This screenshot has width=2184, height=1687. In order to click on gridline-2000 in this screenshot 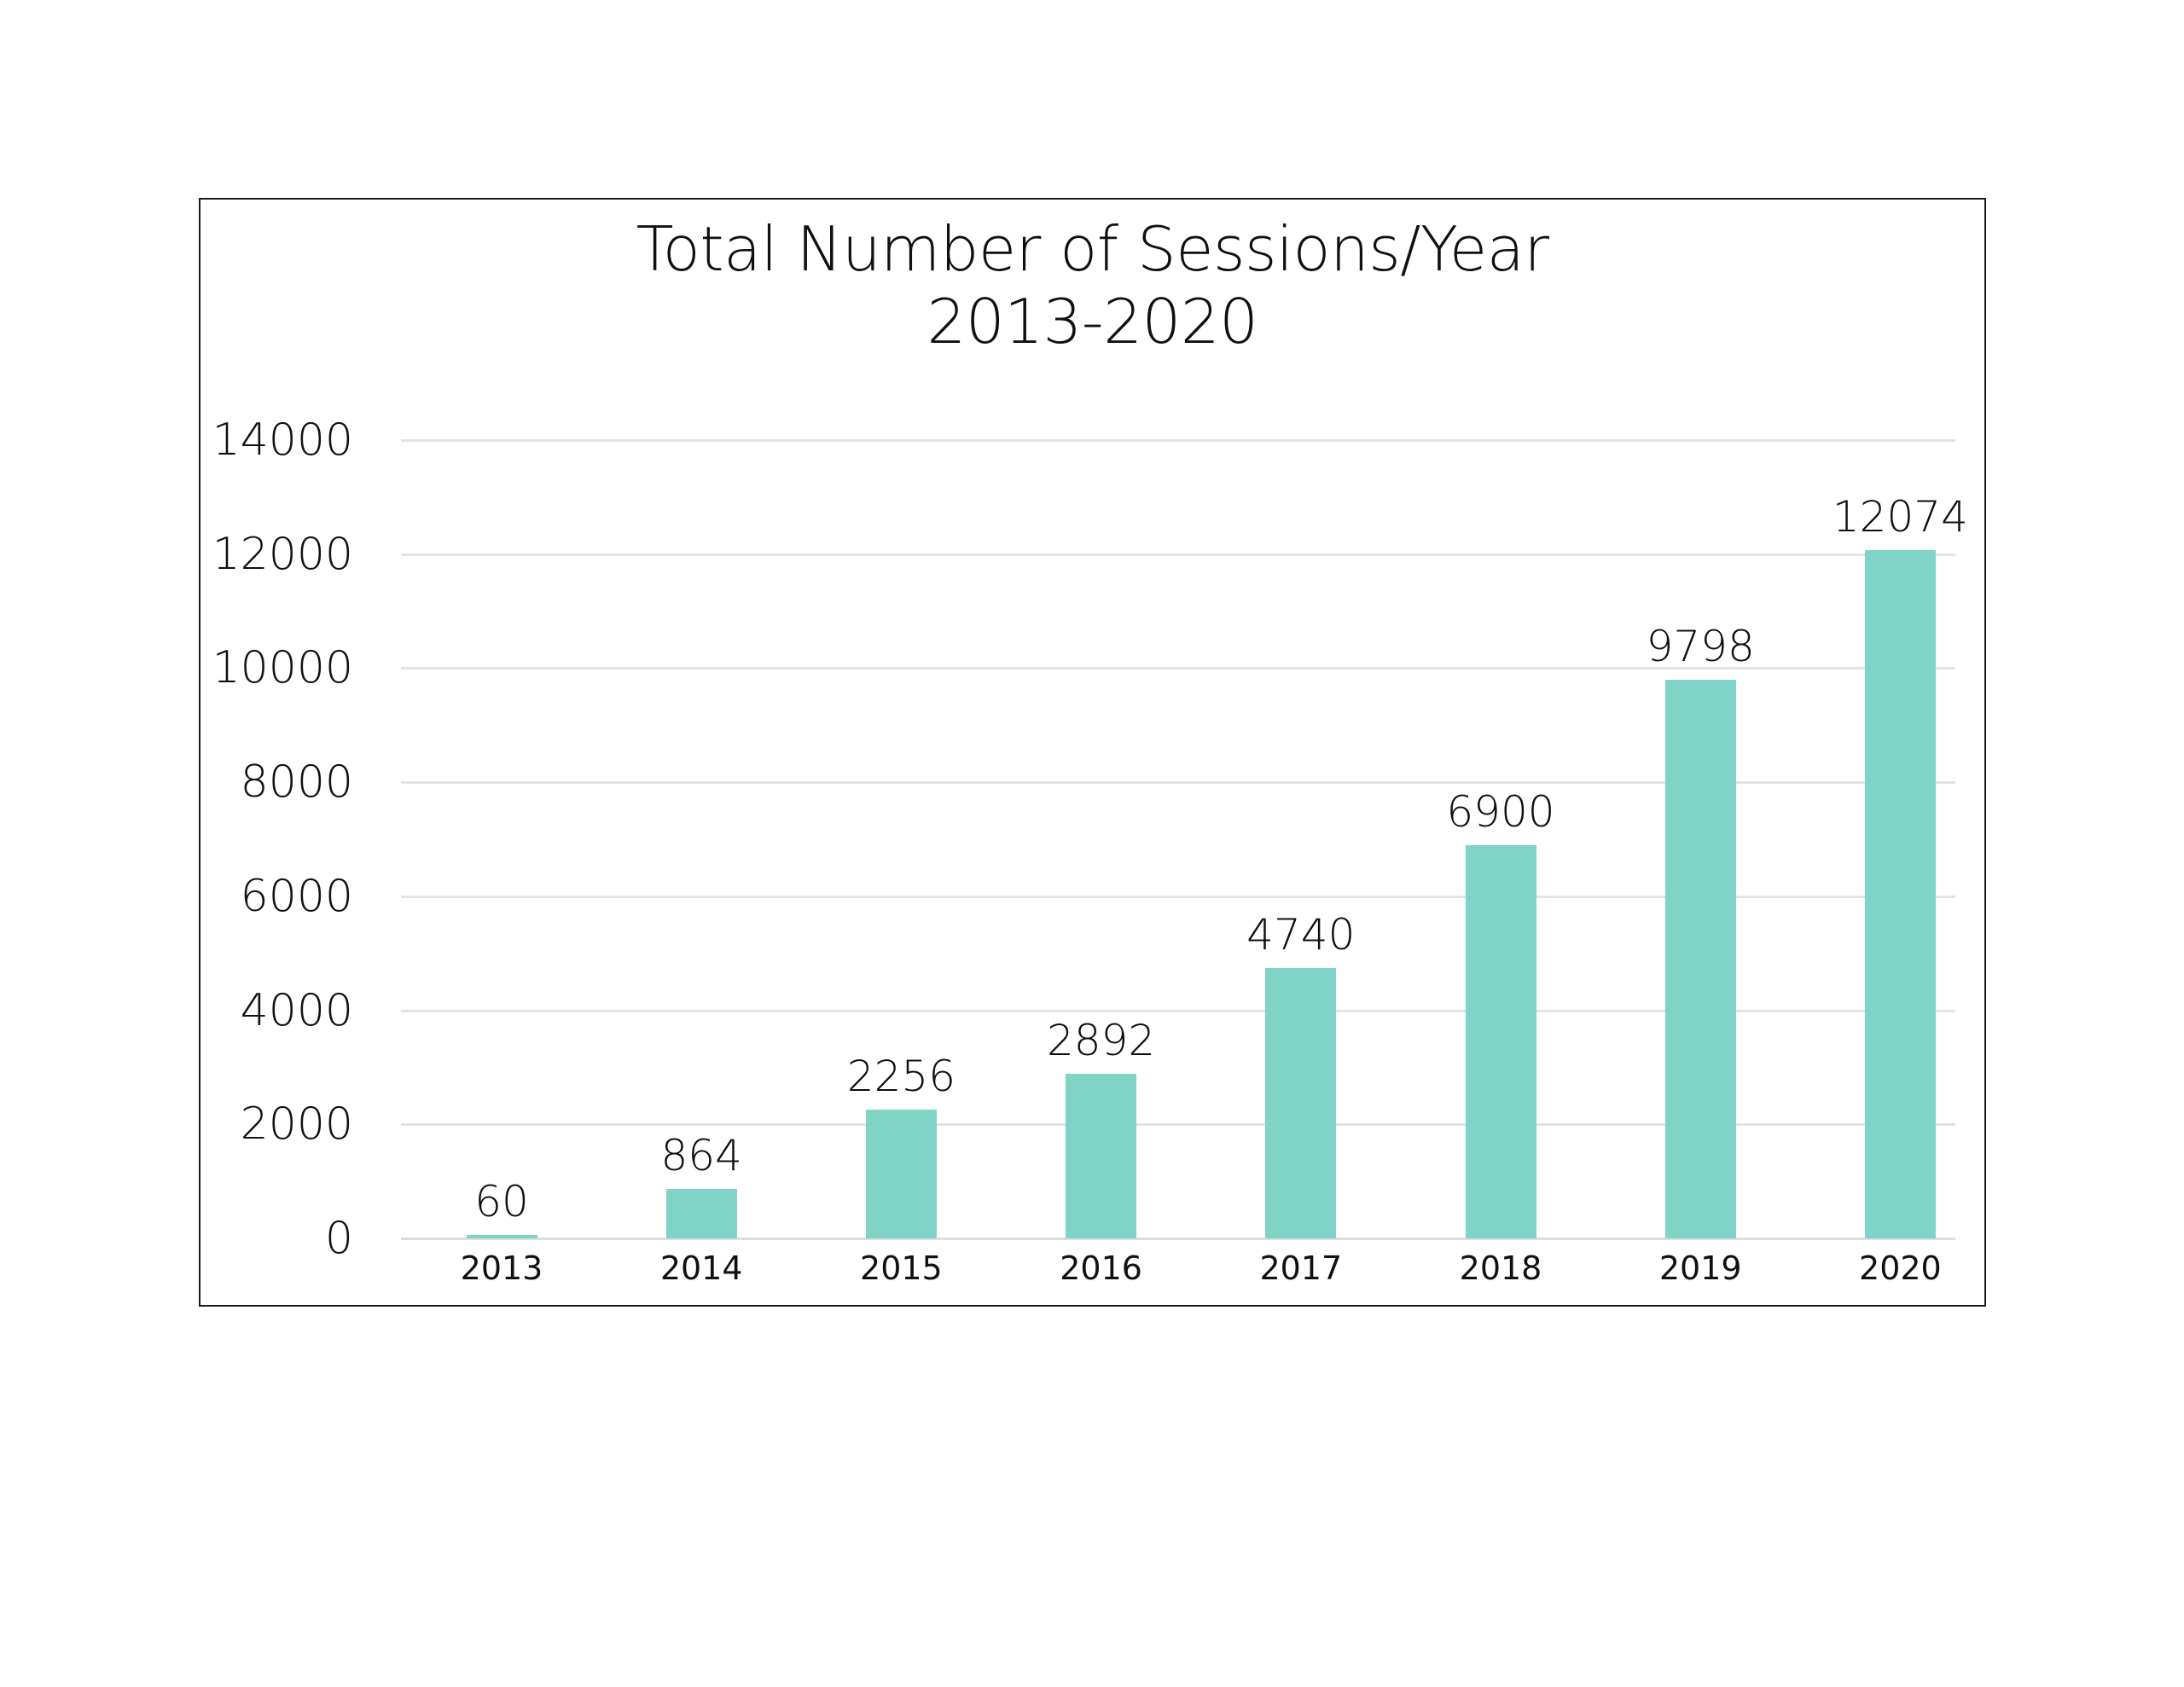, I will do `click(1178, 1125)`.